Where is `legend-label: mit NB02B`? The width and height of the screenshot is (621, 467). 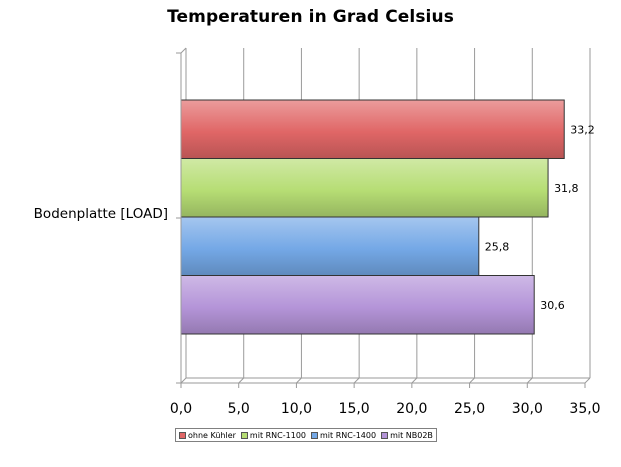
legend-label: mit NB02B is located at coordinates (411, 435).